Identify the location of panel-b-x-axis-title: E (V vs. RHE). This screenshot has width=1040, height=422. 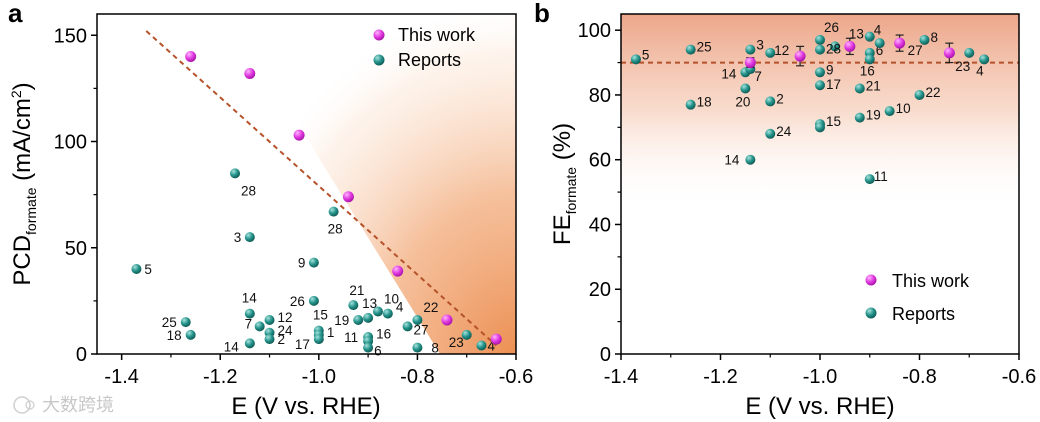
(819, 406).